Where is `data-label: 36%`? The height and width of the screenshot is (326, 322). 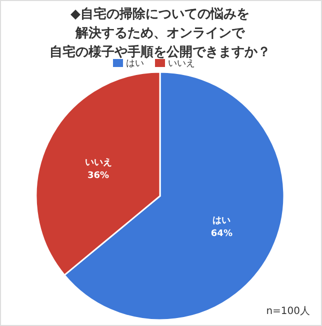 data-label: 36% is located at coordinates (99, 175).